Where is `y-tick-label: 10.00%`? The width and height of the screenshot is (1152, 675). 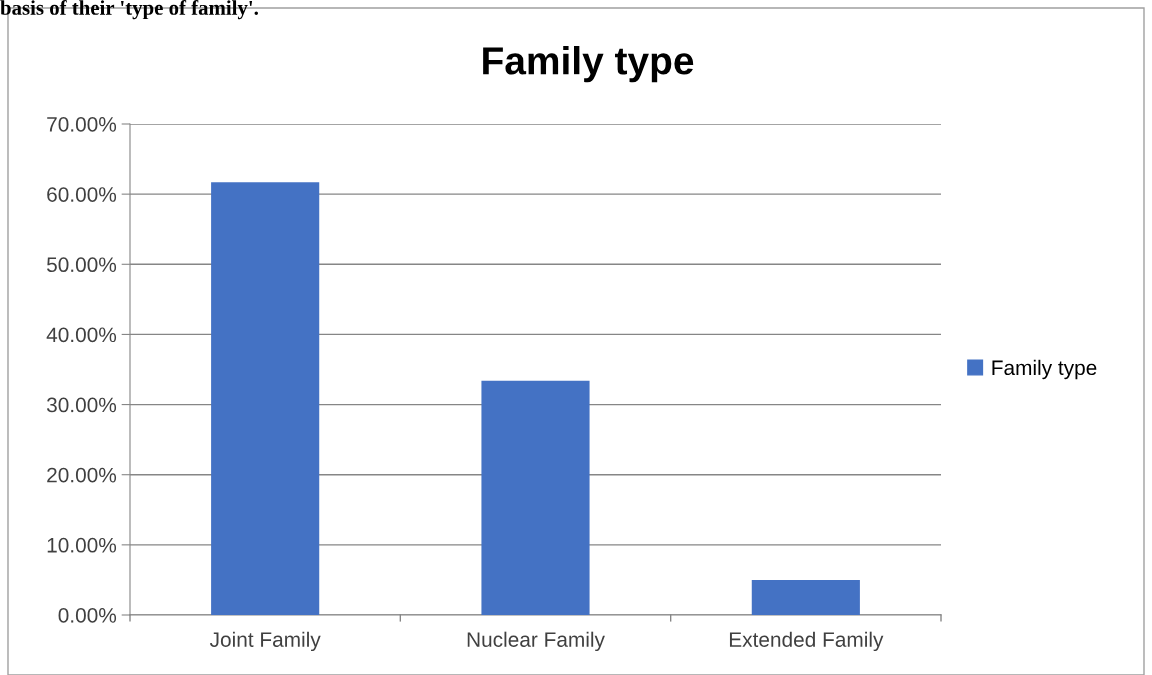
y-tick-label: 10.00% is located at coordinates (82, 545).